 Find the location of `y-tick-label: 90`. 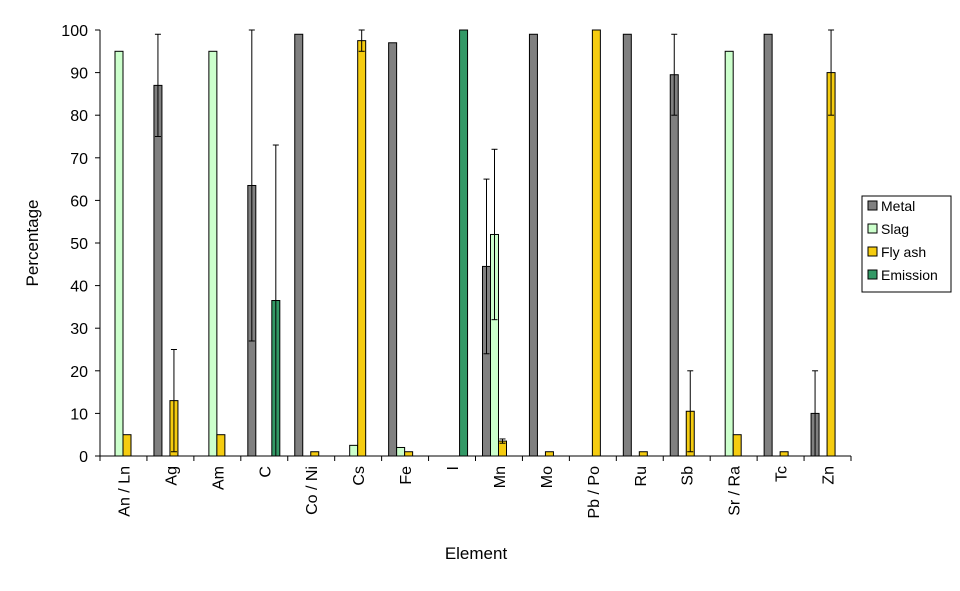

y-tick-label: 90 is located at coordinates (79, 74).